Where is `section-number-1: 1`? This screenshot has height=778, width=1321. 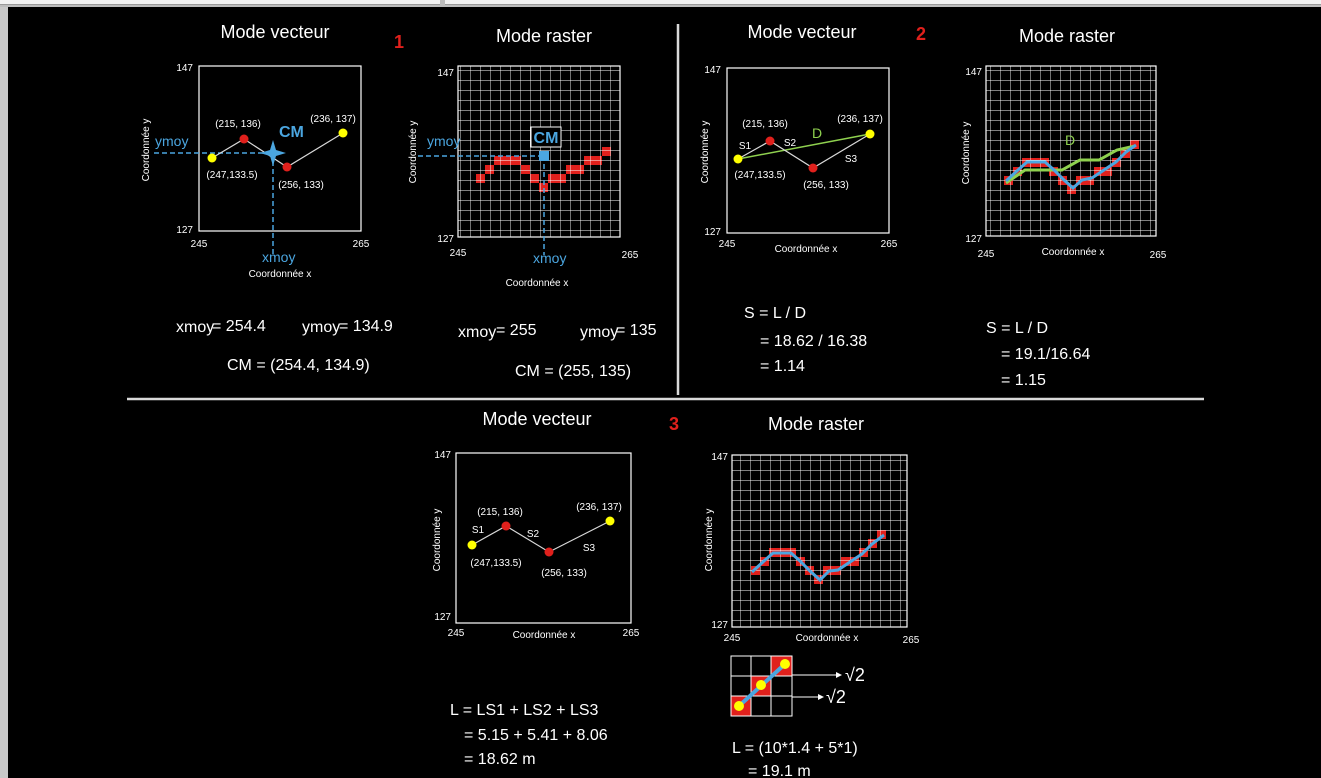 section-number-1: 1 is located at coordinates (399, 42).